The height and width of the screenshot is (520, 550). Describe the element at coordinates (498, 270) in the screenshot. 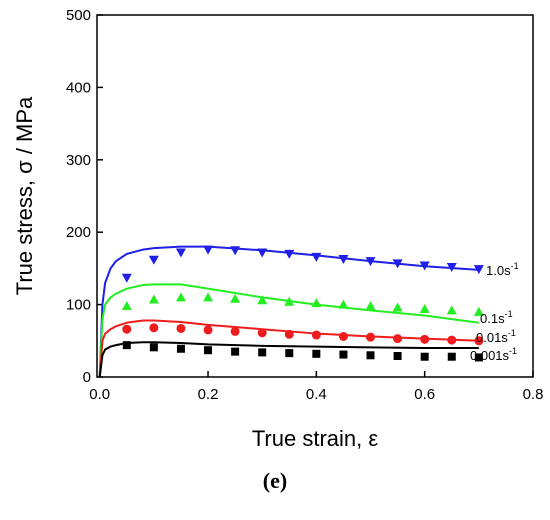

I see `series-label-base: 1.0s` at that location.